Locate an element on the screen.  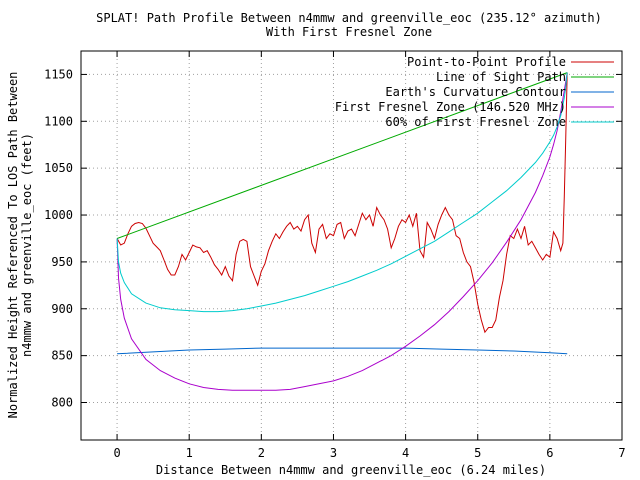
x-tick-label: 0 is located at coordinates (116, 453).